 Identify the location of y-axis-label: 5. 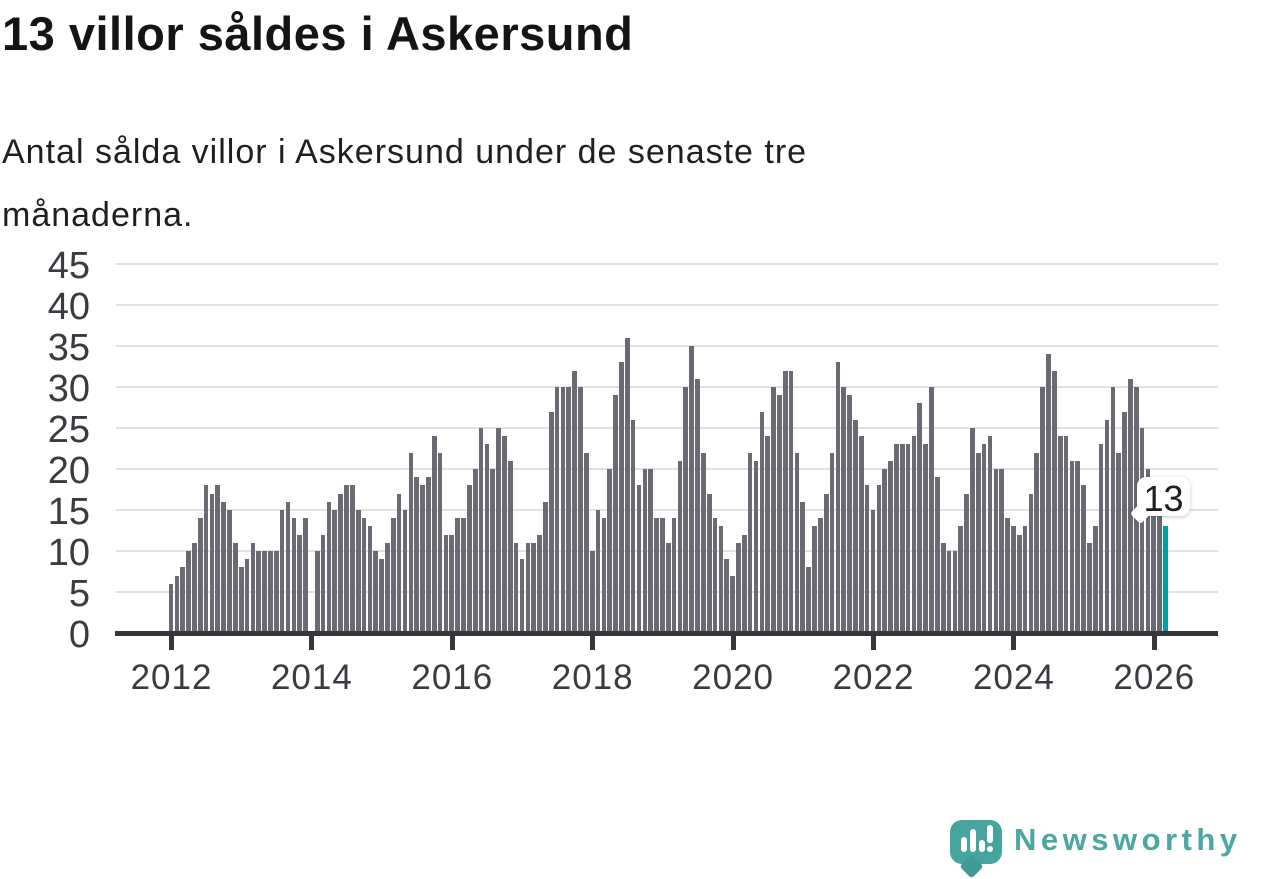
(79, 594).